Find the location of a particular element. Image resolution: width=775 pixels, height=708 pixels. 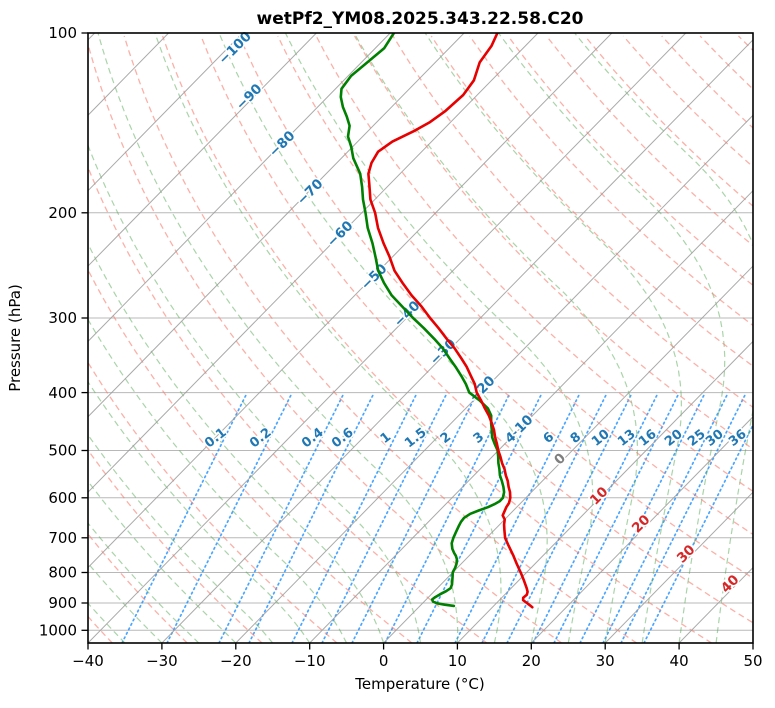

y-tick-label: 600 is located at coordinates (62, 498).